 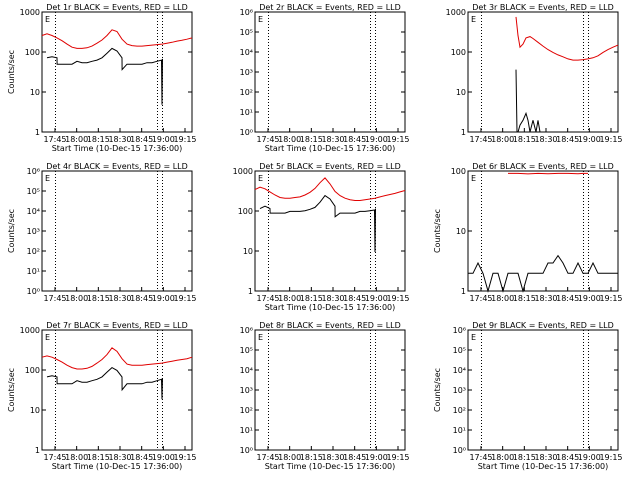 What do you see at coordinates (543, 166) in the screenshot?
I see `panel-title: Det 6r BLACK = Events, RED = LLD` at bounding box center [543, 166].